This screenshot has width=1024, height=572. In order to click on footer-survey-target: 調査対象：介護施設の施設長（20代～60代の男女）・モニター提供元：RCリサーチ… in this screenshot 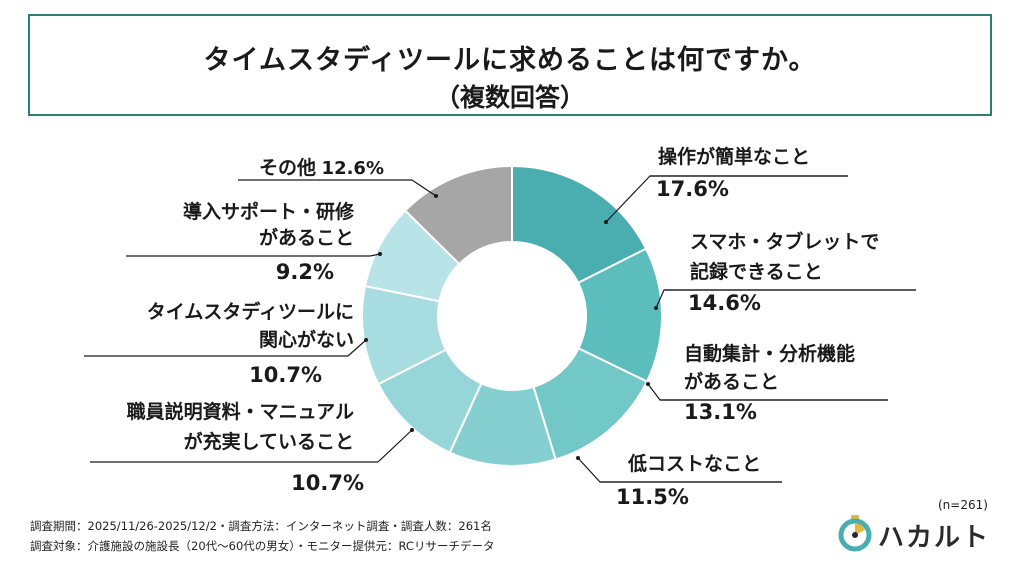, I will do `click(262, 546)`.